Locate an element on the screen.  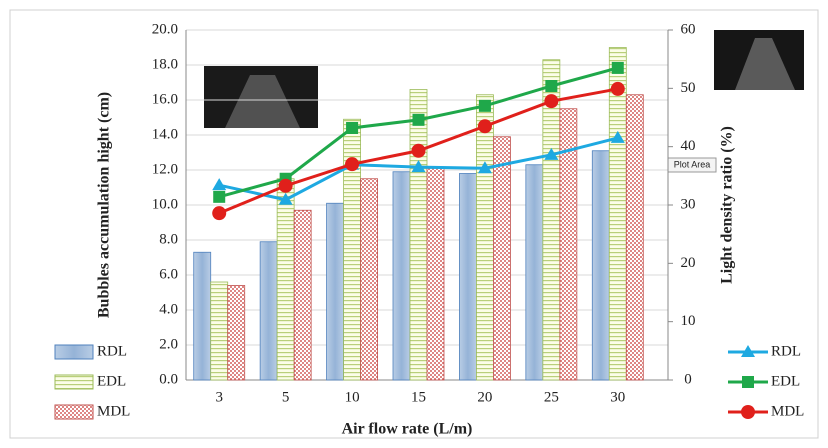
tooltip: Plot Area is located at coordinates (692, 165).